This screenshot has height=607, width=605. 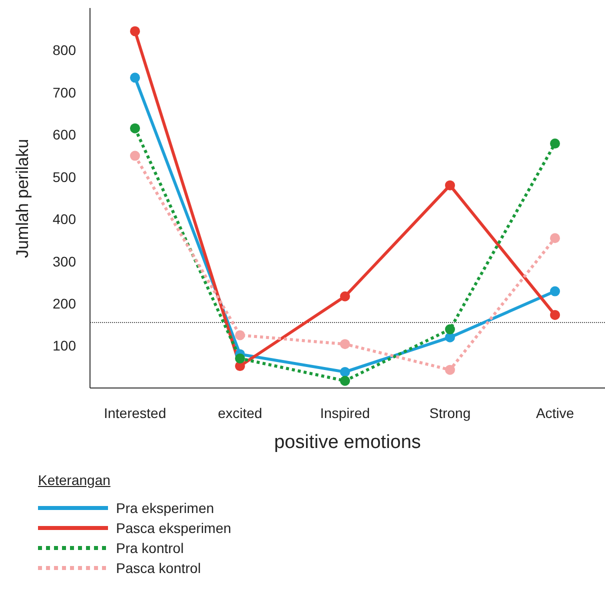 What do you see at coordinates (64, 50) in the screenshot?
I see `y-tick-label: 800` at bounding box center [64, 50].